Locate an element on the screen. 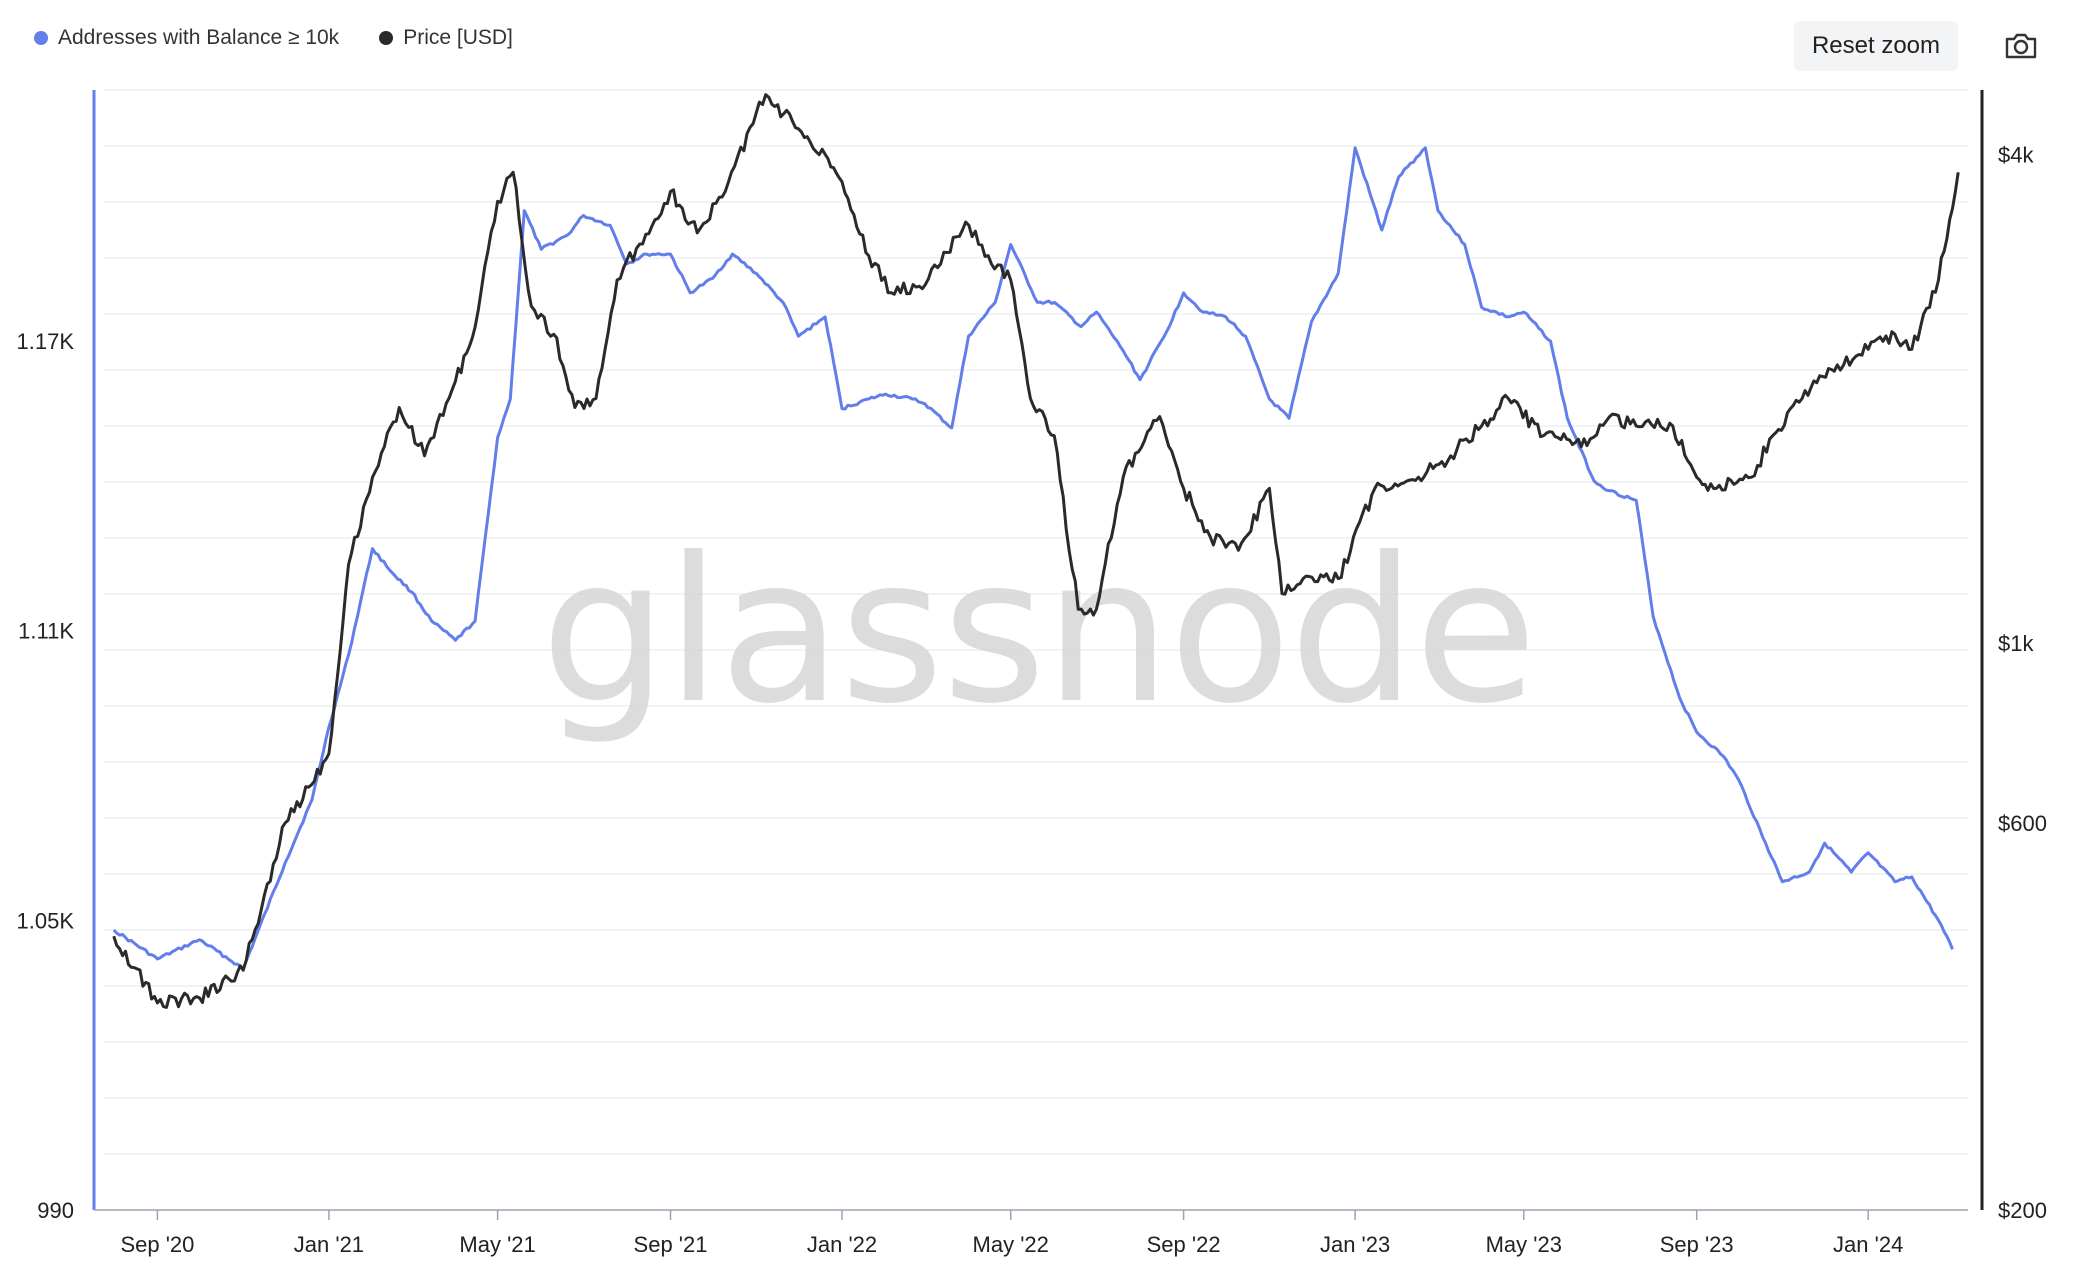  watermark-text: glassnode is located at coordinates (1038, 631).